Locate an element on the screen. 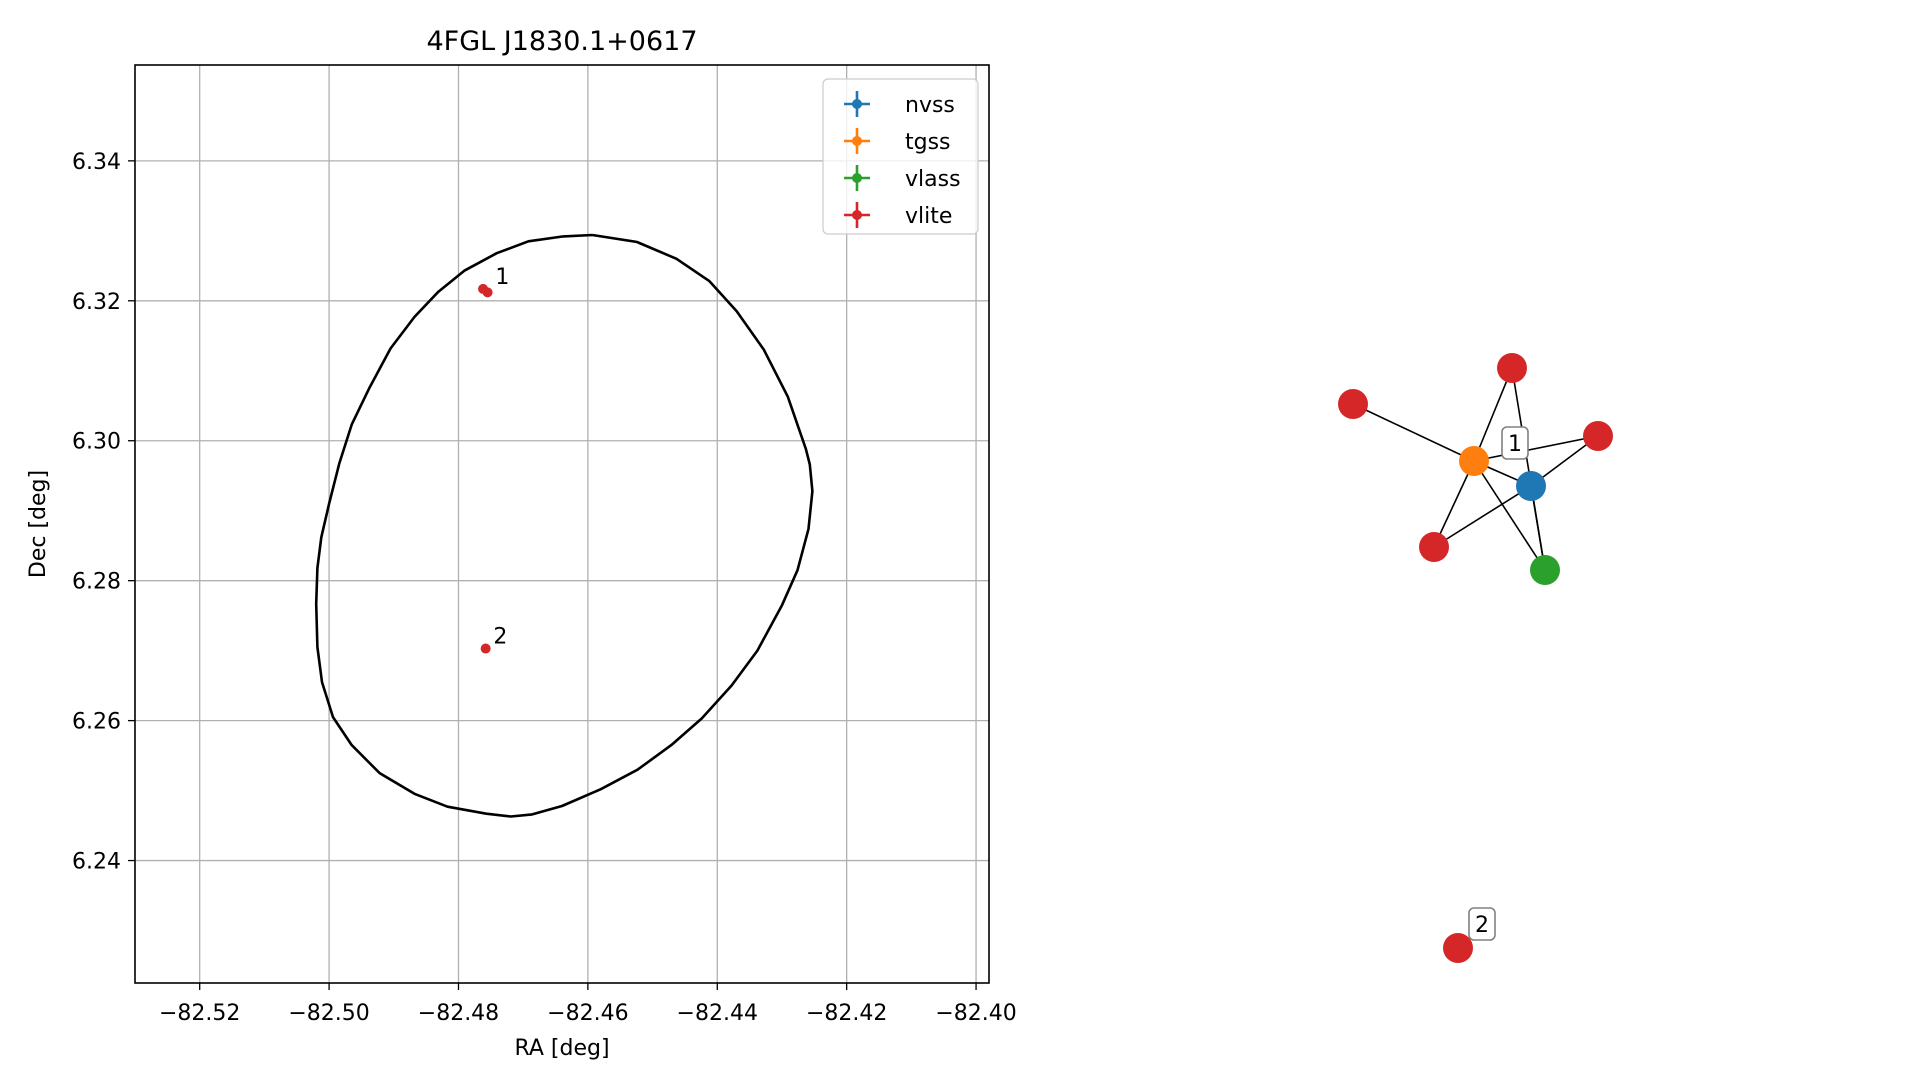 This screenshot has width=1919, height=1080. x-tick-label: −82.40 is located at coordinates (975, 1013).